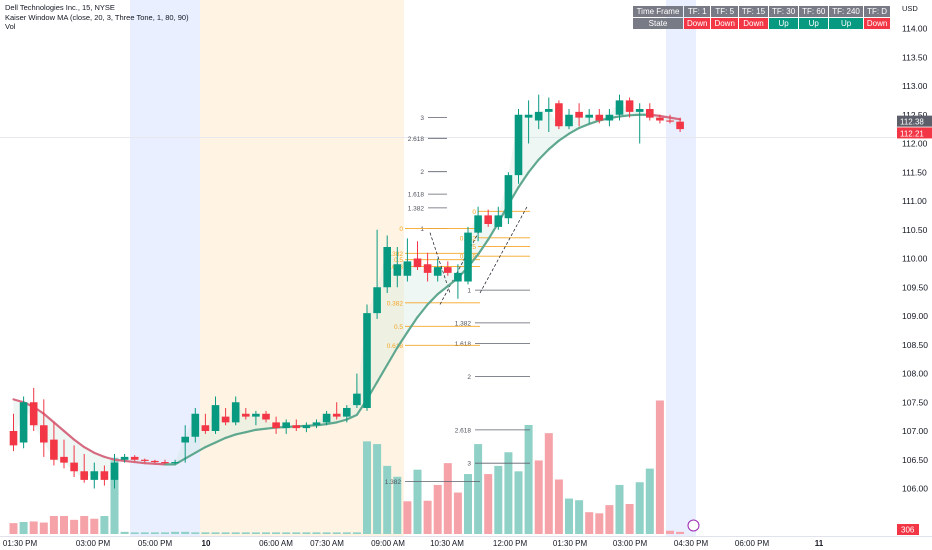 The image size is (932, 550). What do you see at coordinates (460, 267) in the screenshot?
I see `projection-dashed-line` at bounding box center [460, 267].